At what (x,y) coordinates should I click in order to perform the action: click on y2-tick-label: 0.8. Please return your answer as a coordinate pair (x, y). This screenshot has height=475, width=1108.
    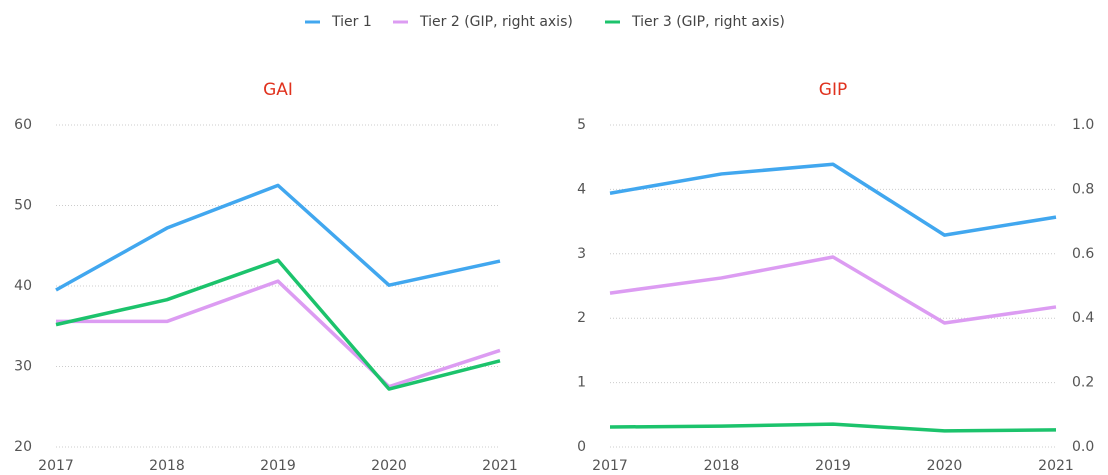
    Looking at the image, I should click on (1083, 189).